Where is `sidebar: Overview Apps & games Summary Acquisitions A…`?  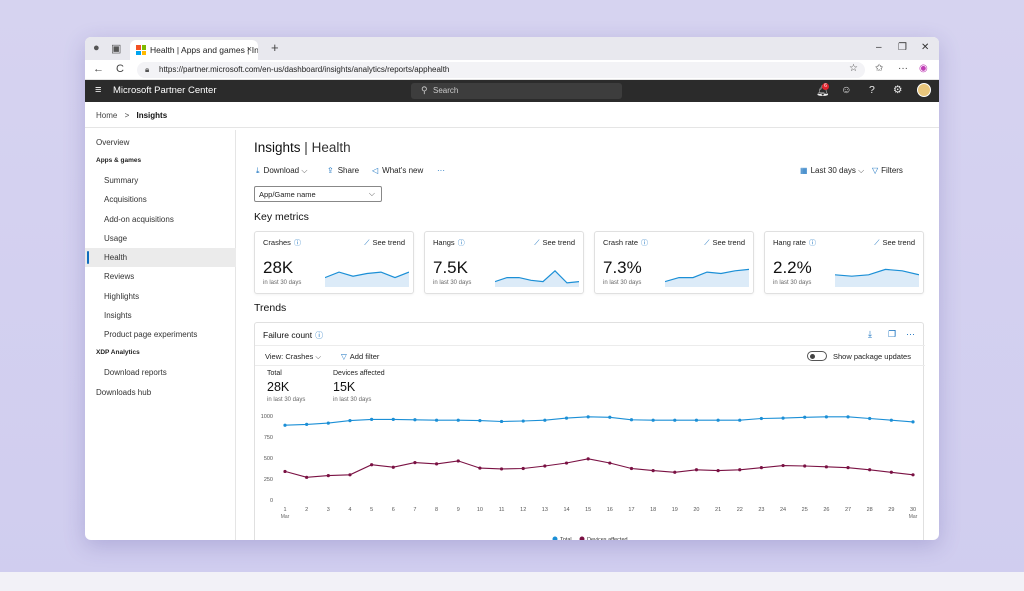 sidebar: Overview Apps & games Summary Acquisitions A… is located at coordinates (160, 335).